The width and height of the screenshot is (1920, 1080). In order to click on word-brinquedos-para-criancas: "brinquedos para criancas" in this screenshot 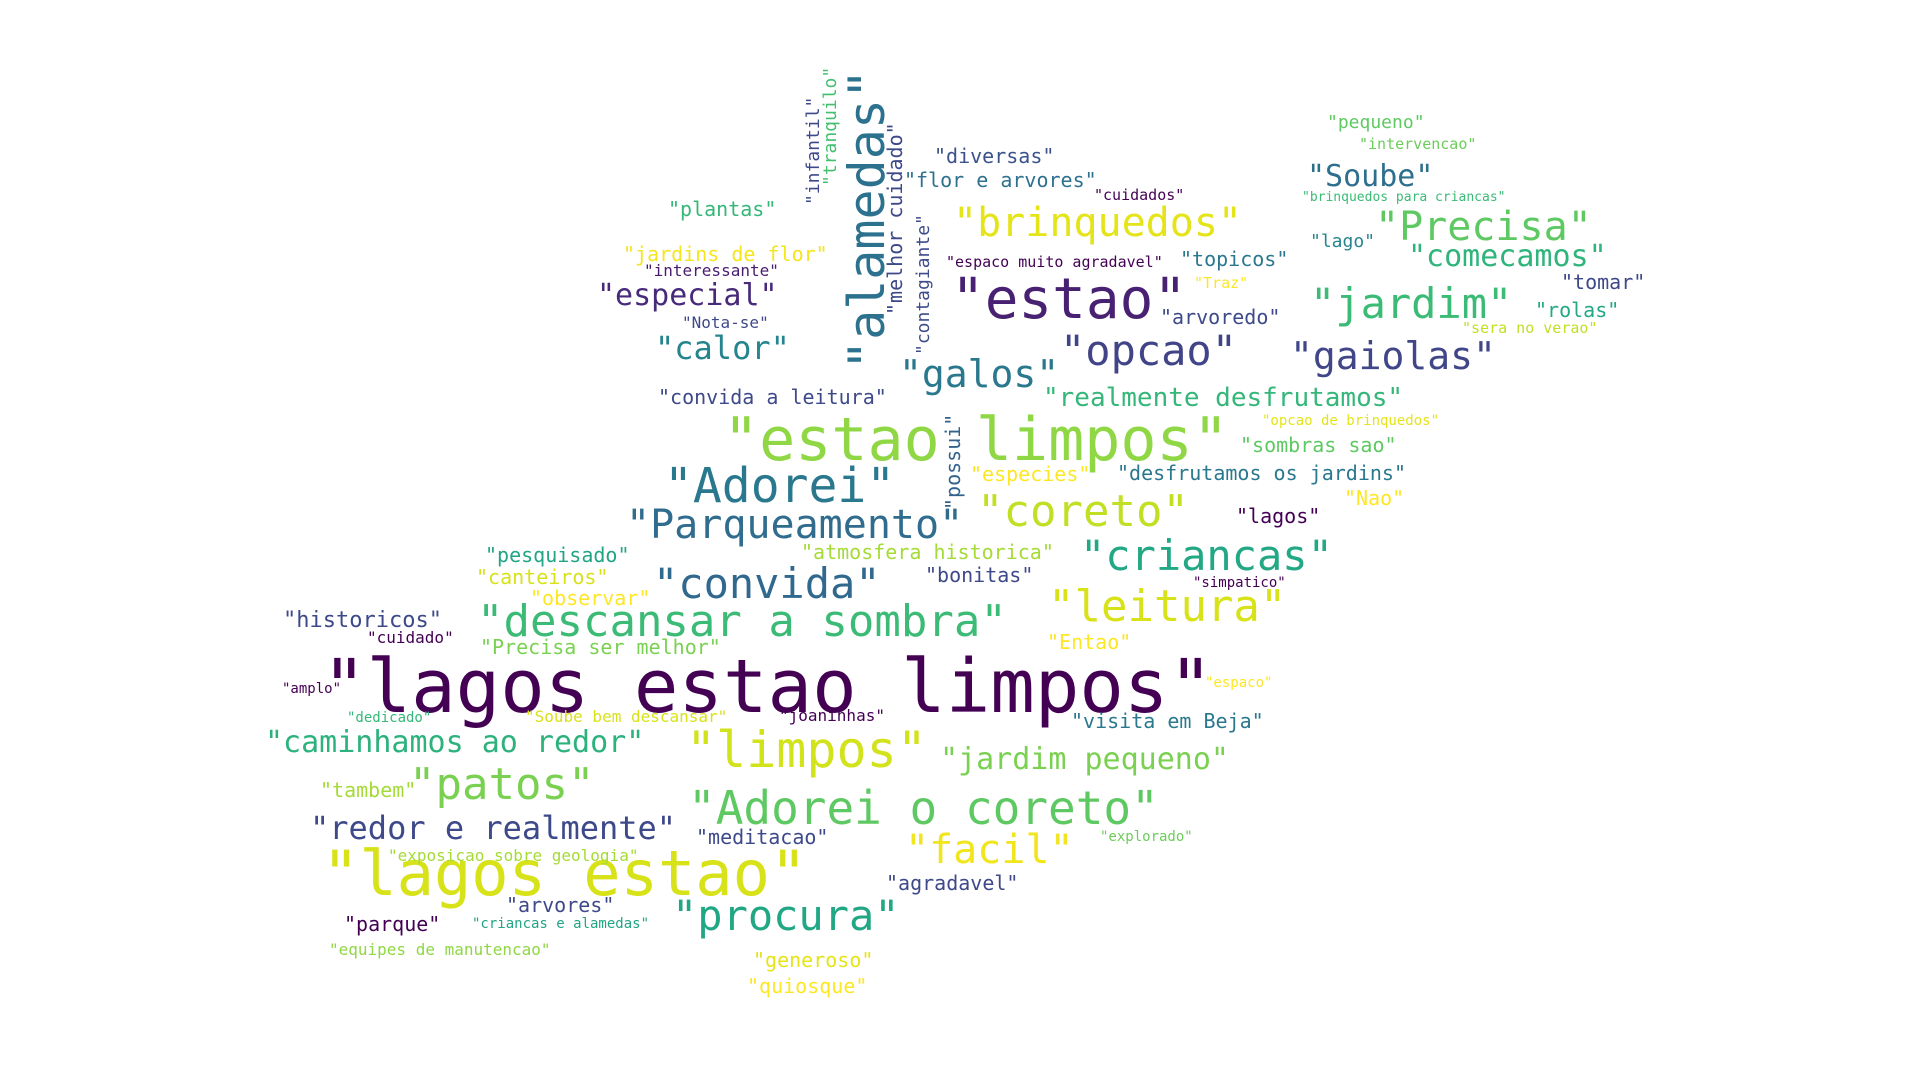, I will do `click(1404, 197)`.